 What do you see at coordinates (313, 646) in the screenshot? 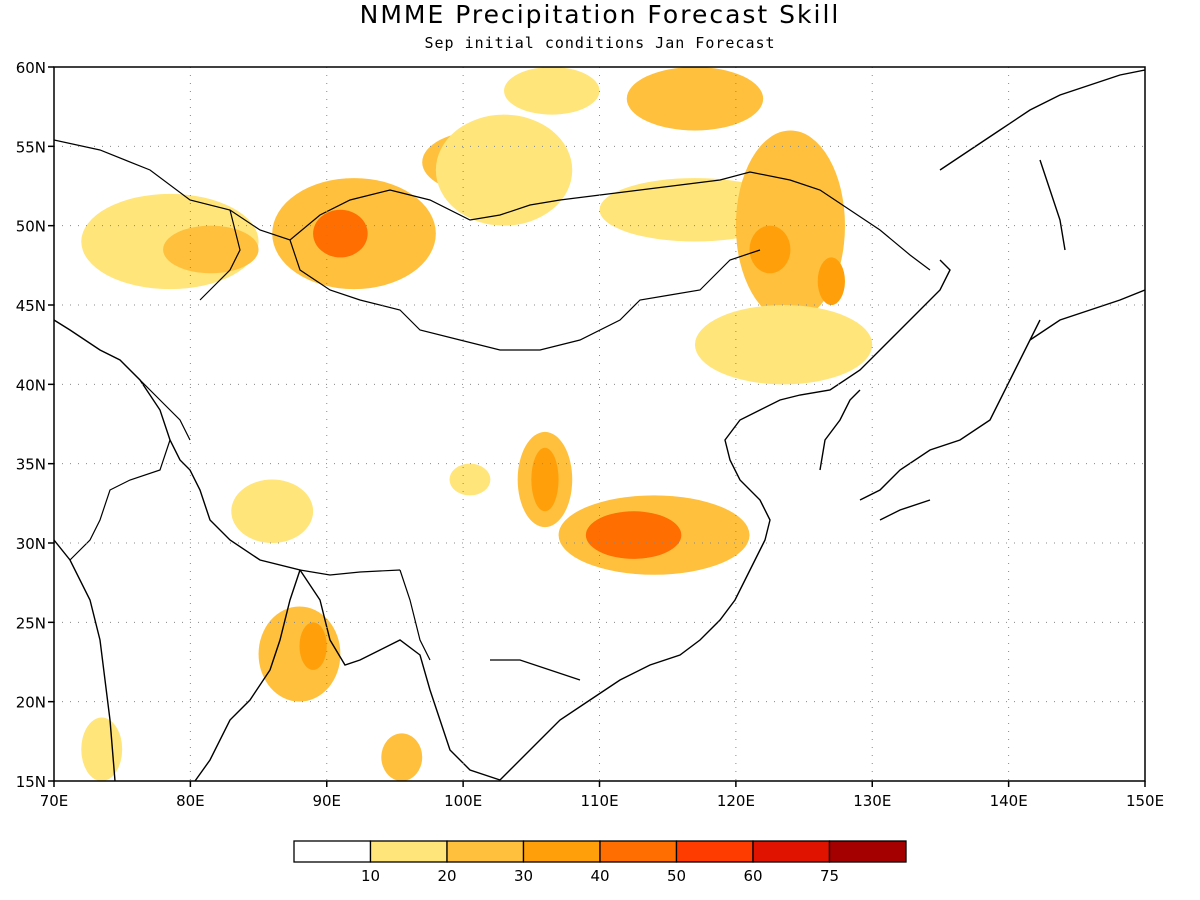
I see `skill-region-bangladesh-core` at bounding box center [313, 646].